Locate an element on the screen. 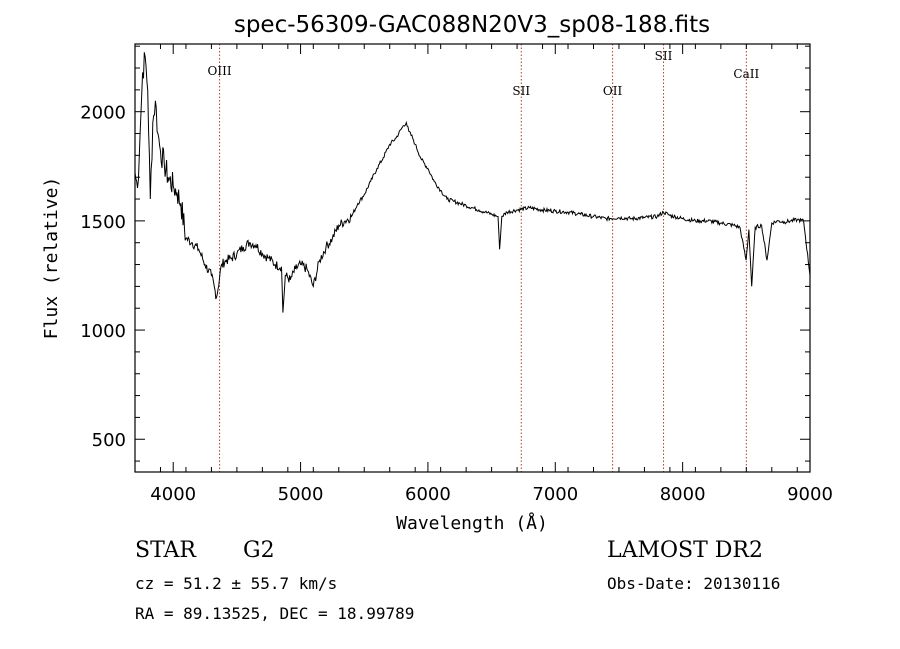 The height and width of the screenshot is (649, 900). x-tick-label-2: 6000 is located at coordinates (428, 494).